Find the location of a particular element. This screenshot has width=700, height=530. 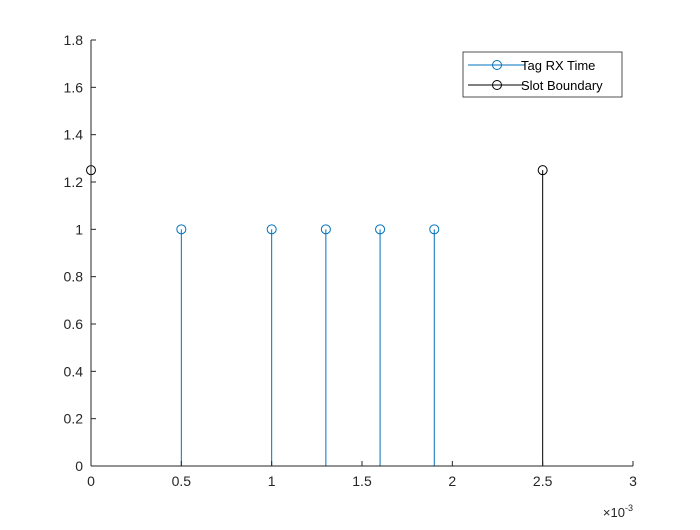

x-axis-ticks: 0 0.5 1 1.5 2 2.5 3 is located at coordinates (362, 475).